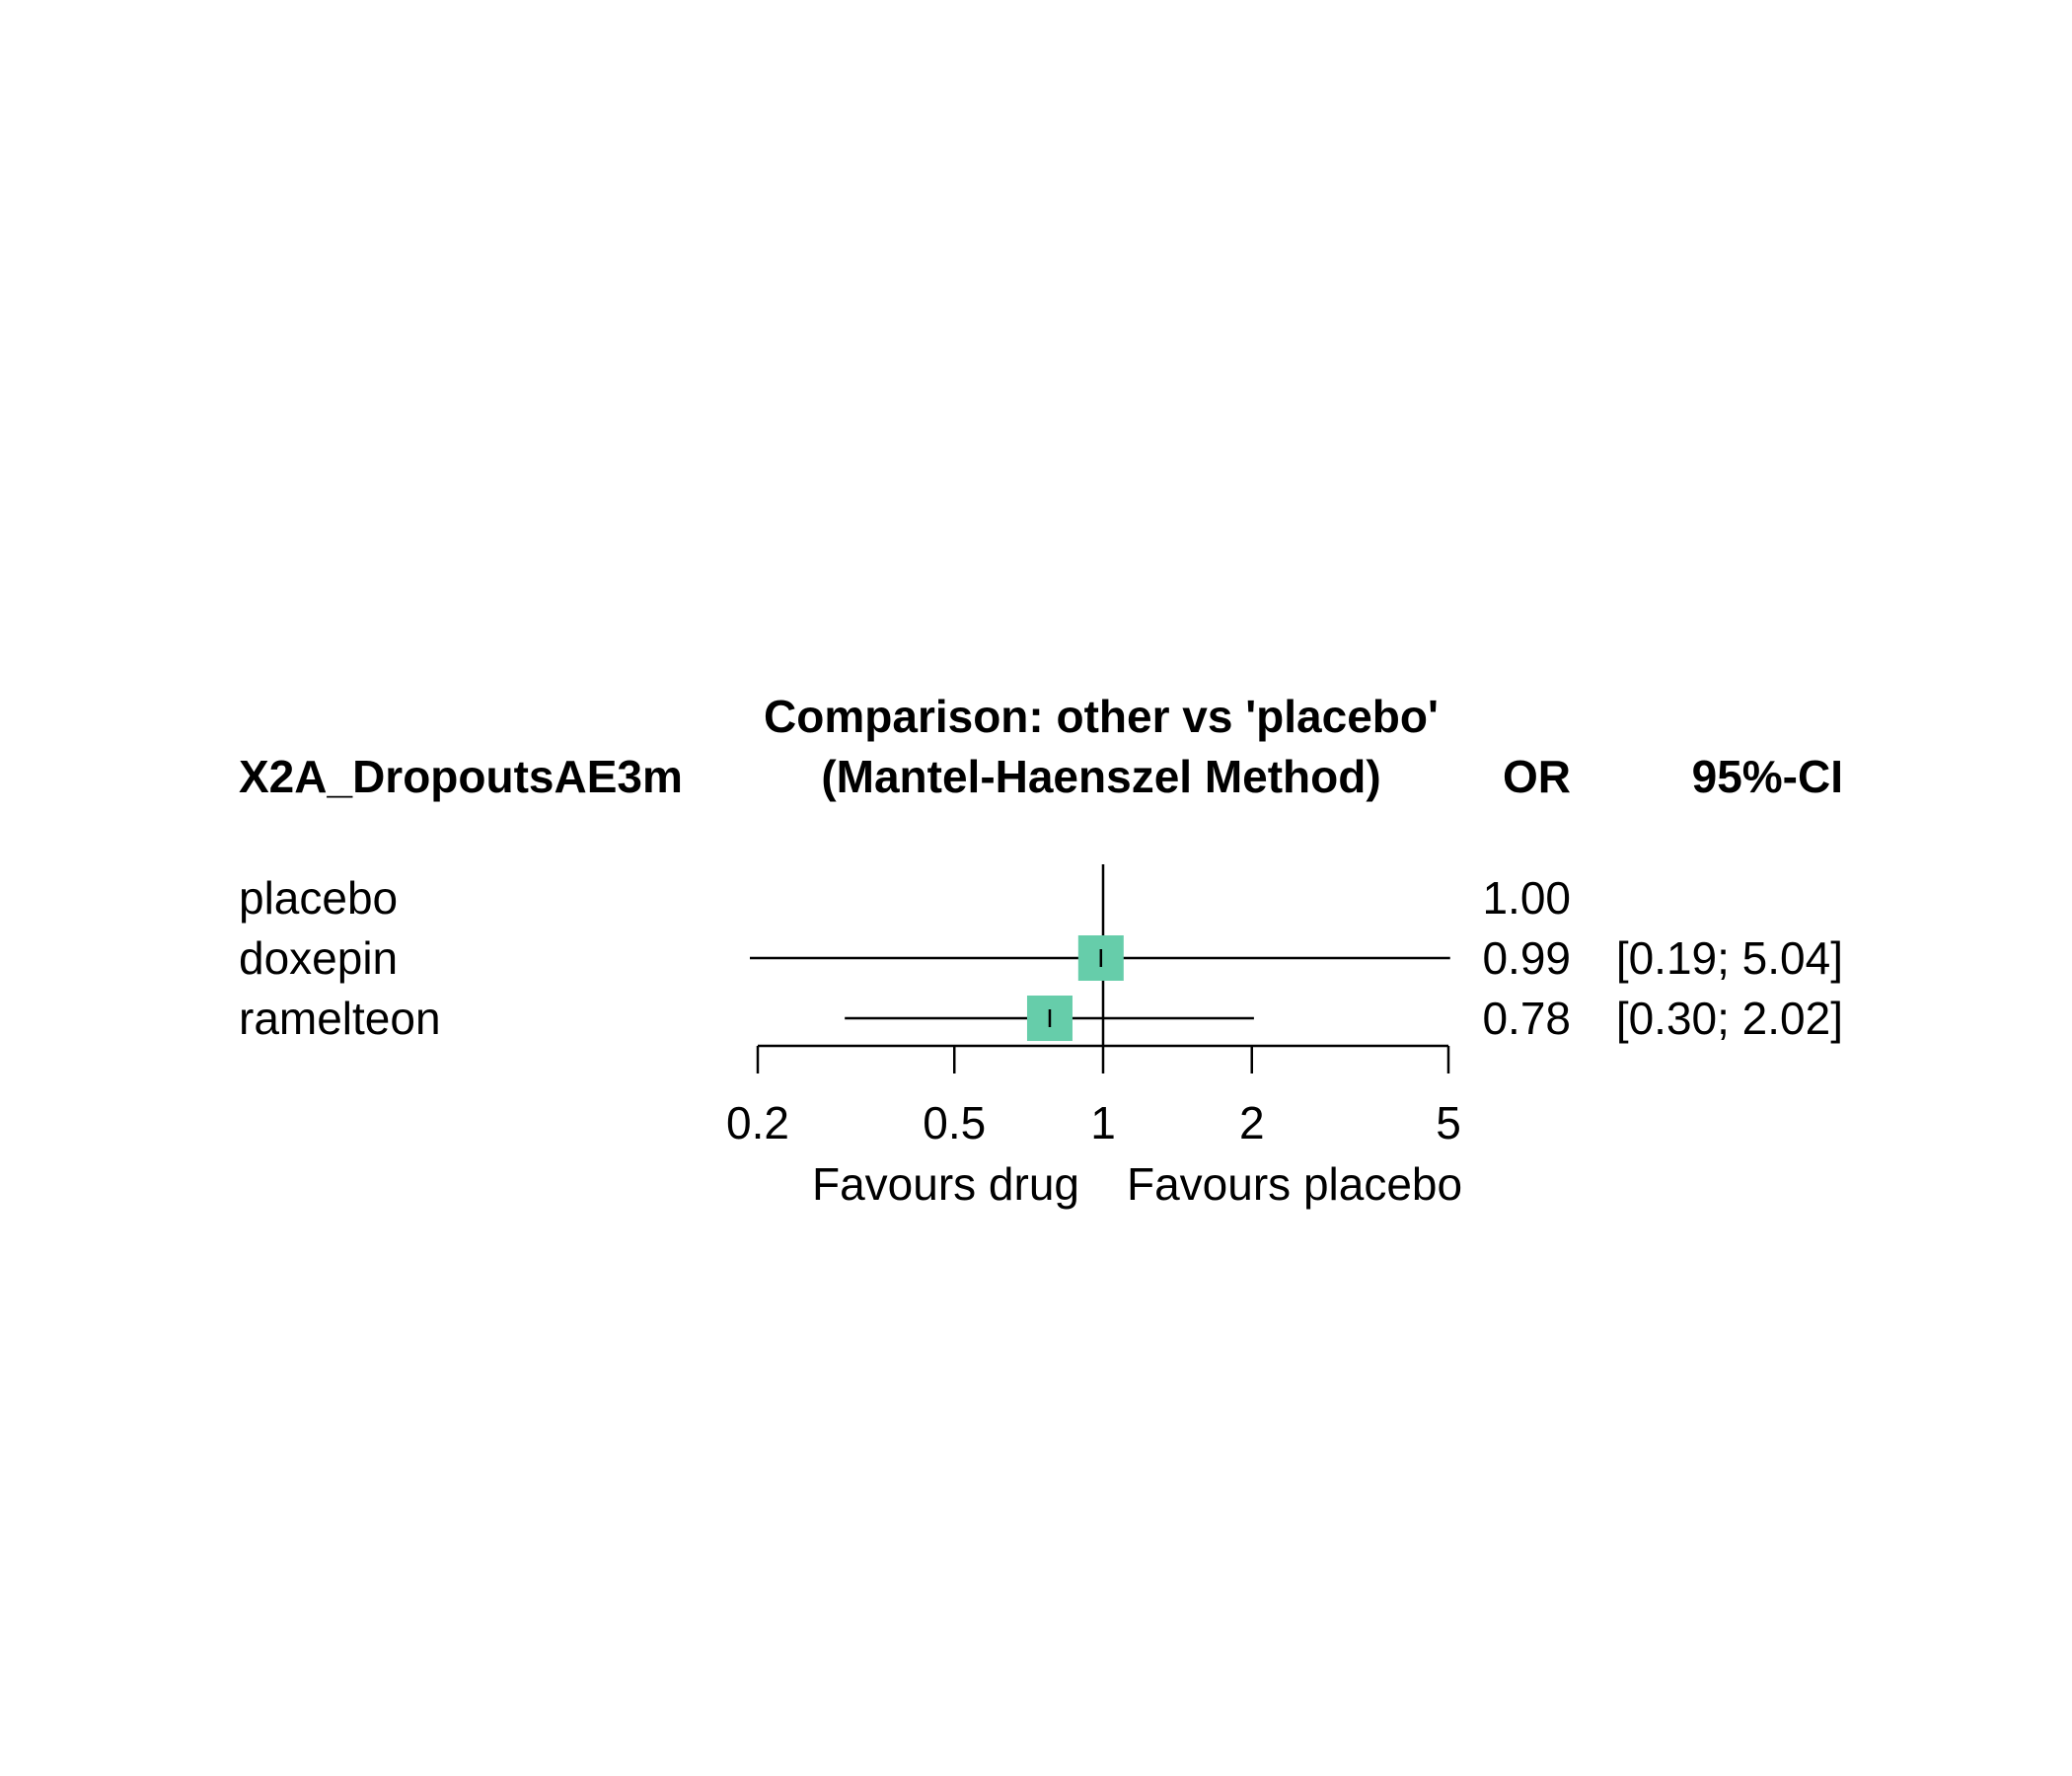  What do you see at coordinates (905, 898) in the screenshot?
I see `study-row: placebo 1.00` at bounding box center [905, 898].